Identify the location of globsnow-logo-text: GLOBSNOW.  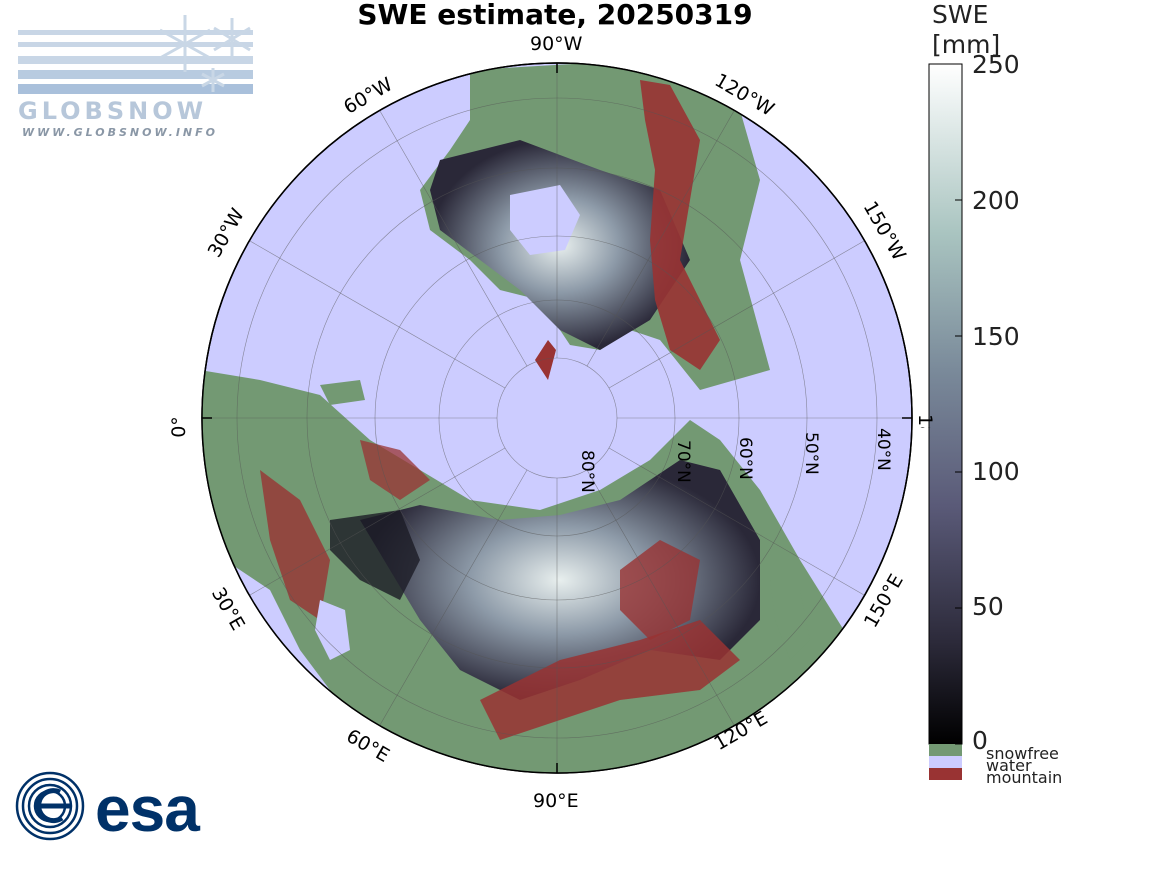
(113, 111).